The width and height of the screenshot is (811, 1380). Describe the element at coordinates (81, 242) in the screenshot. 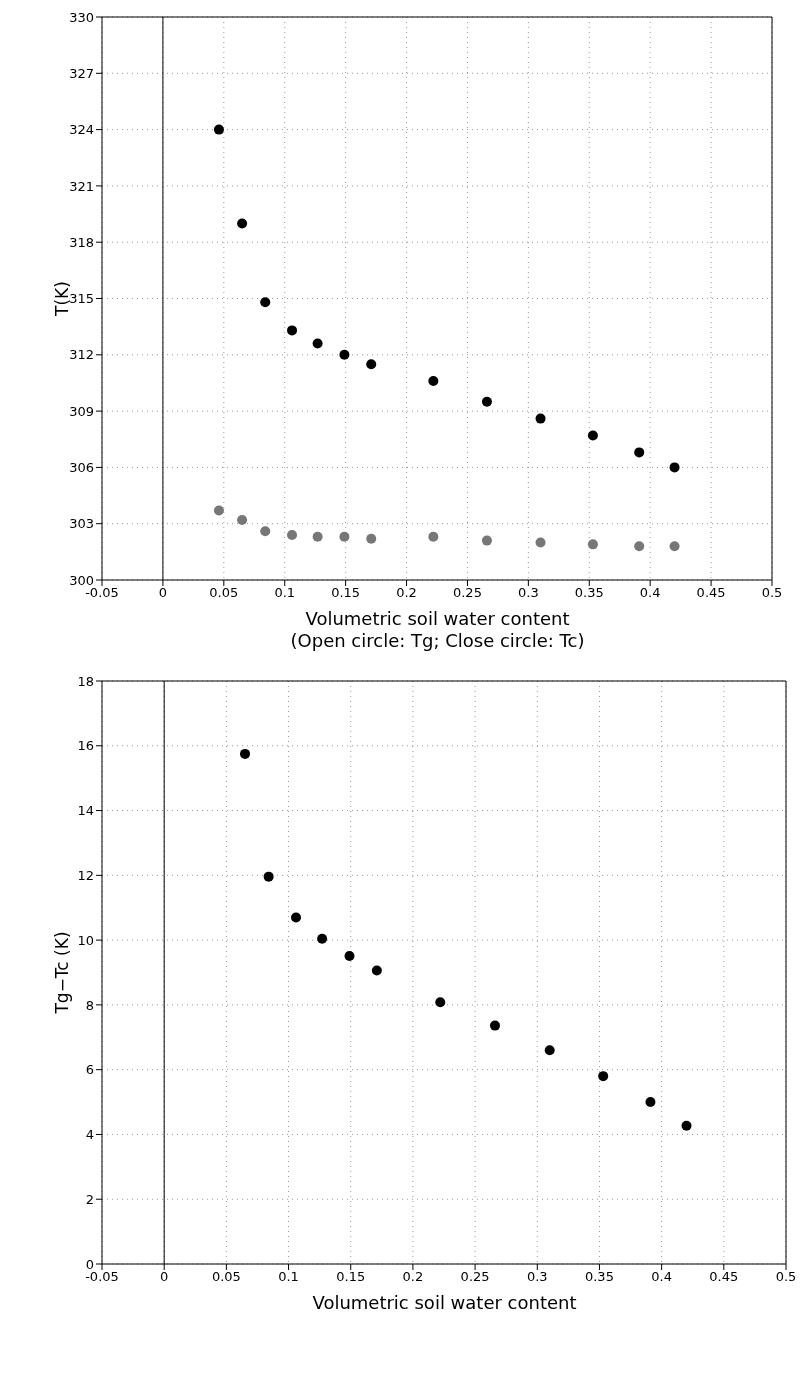

I see `y-tick-label: 318` at that location.